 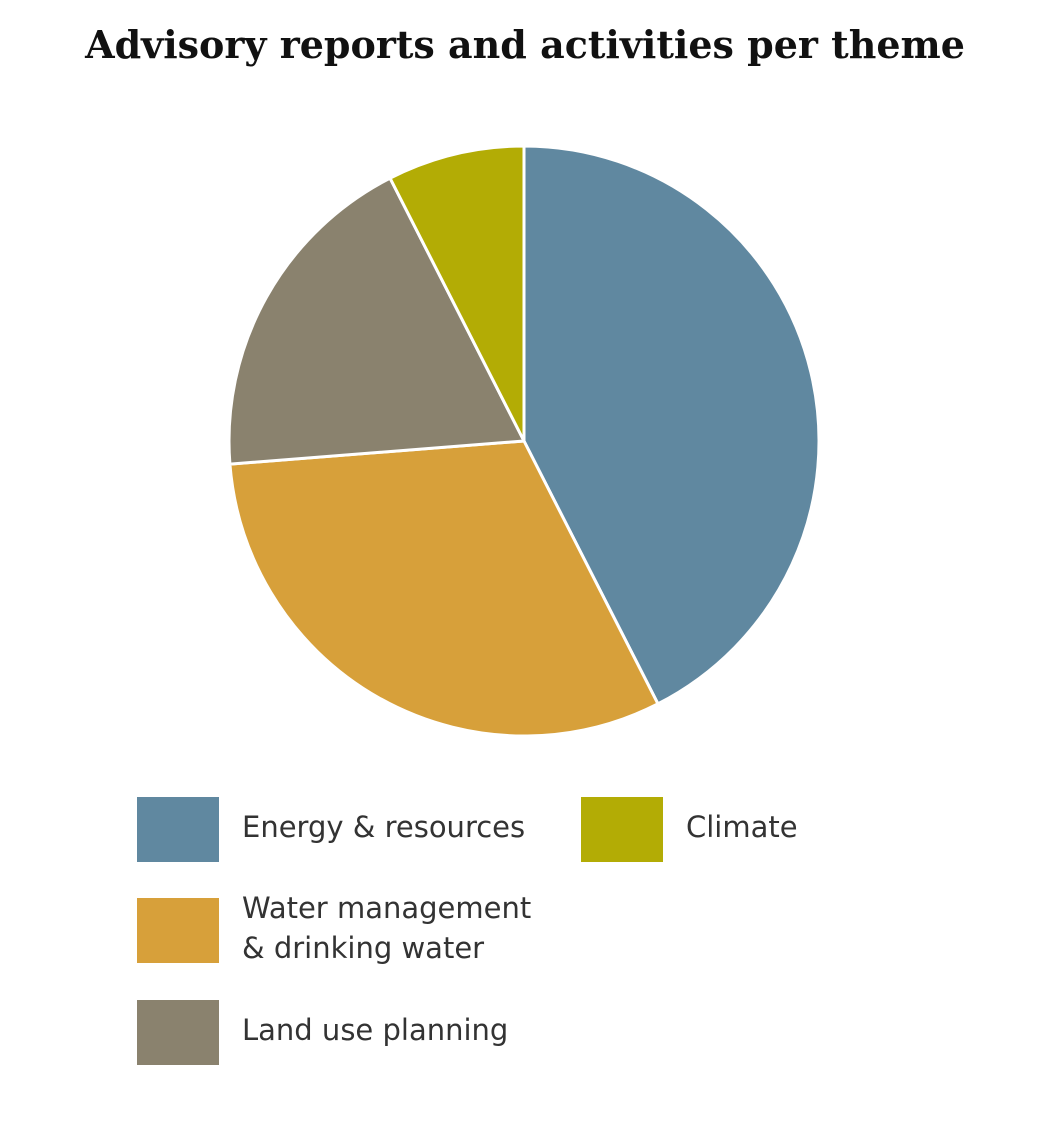 I want to click on legend-item-energy-resources: Energy & resources, so click(x=339, y=829).